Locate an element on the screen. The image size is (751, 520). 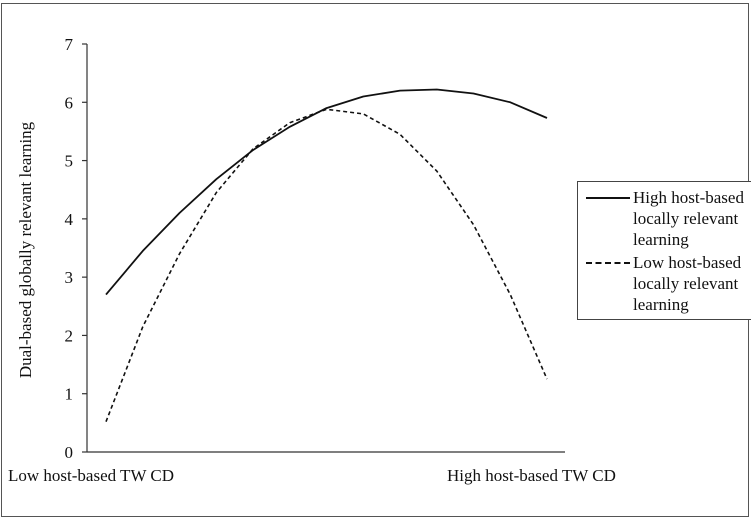
y-axis-title: Dual-based globally relevant learning is located at coordinates (25, 249).